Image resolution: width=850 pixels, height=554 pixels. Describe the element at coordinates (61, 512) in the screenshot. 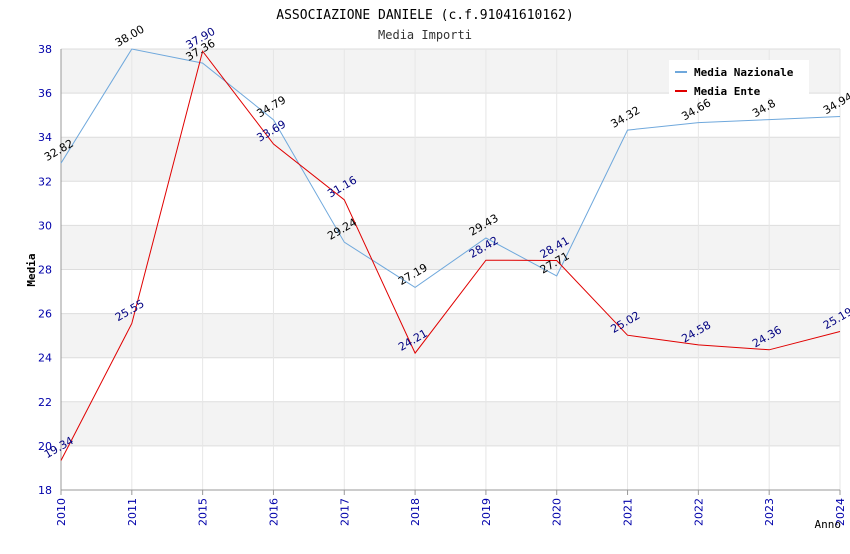

I see `x-tick-label: 2010` at that location.